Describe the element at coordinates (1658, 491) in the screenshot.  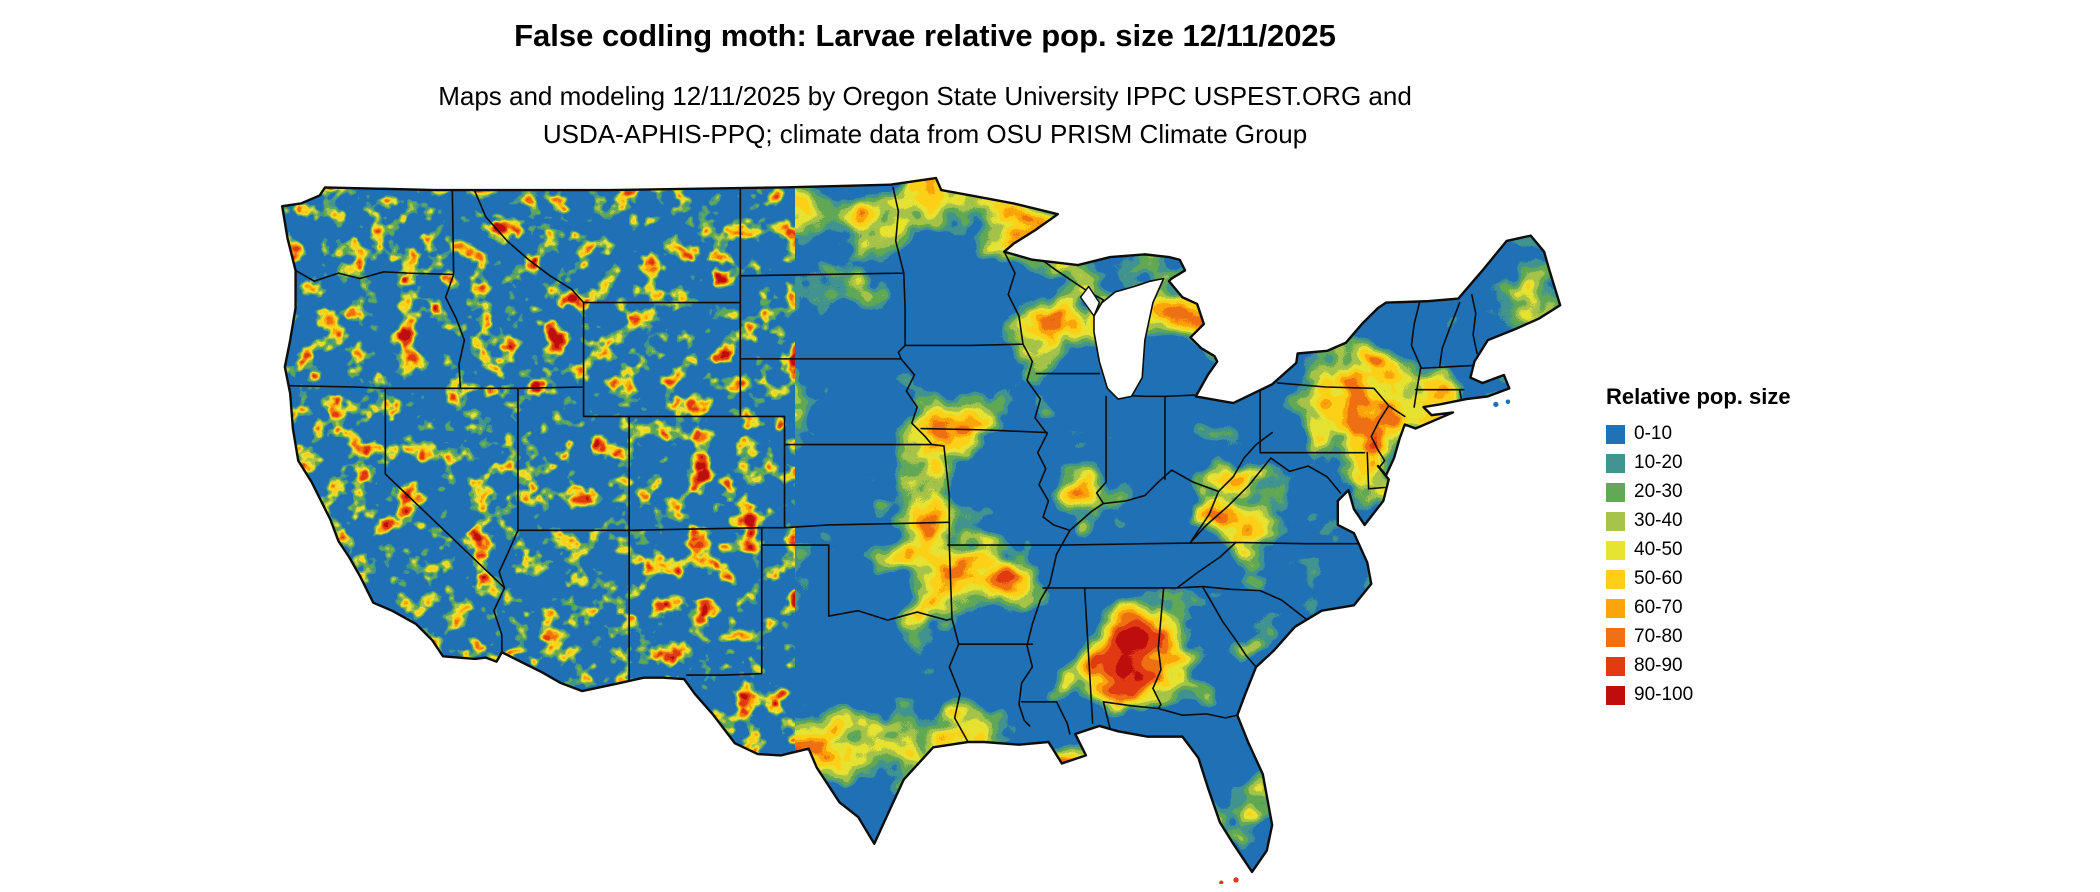
I see `legend-label: 20-30` at that location.